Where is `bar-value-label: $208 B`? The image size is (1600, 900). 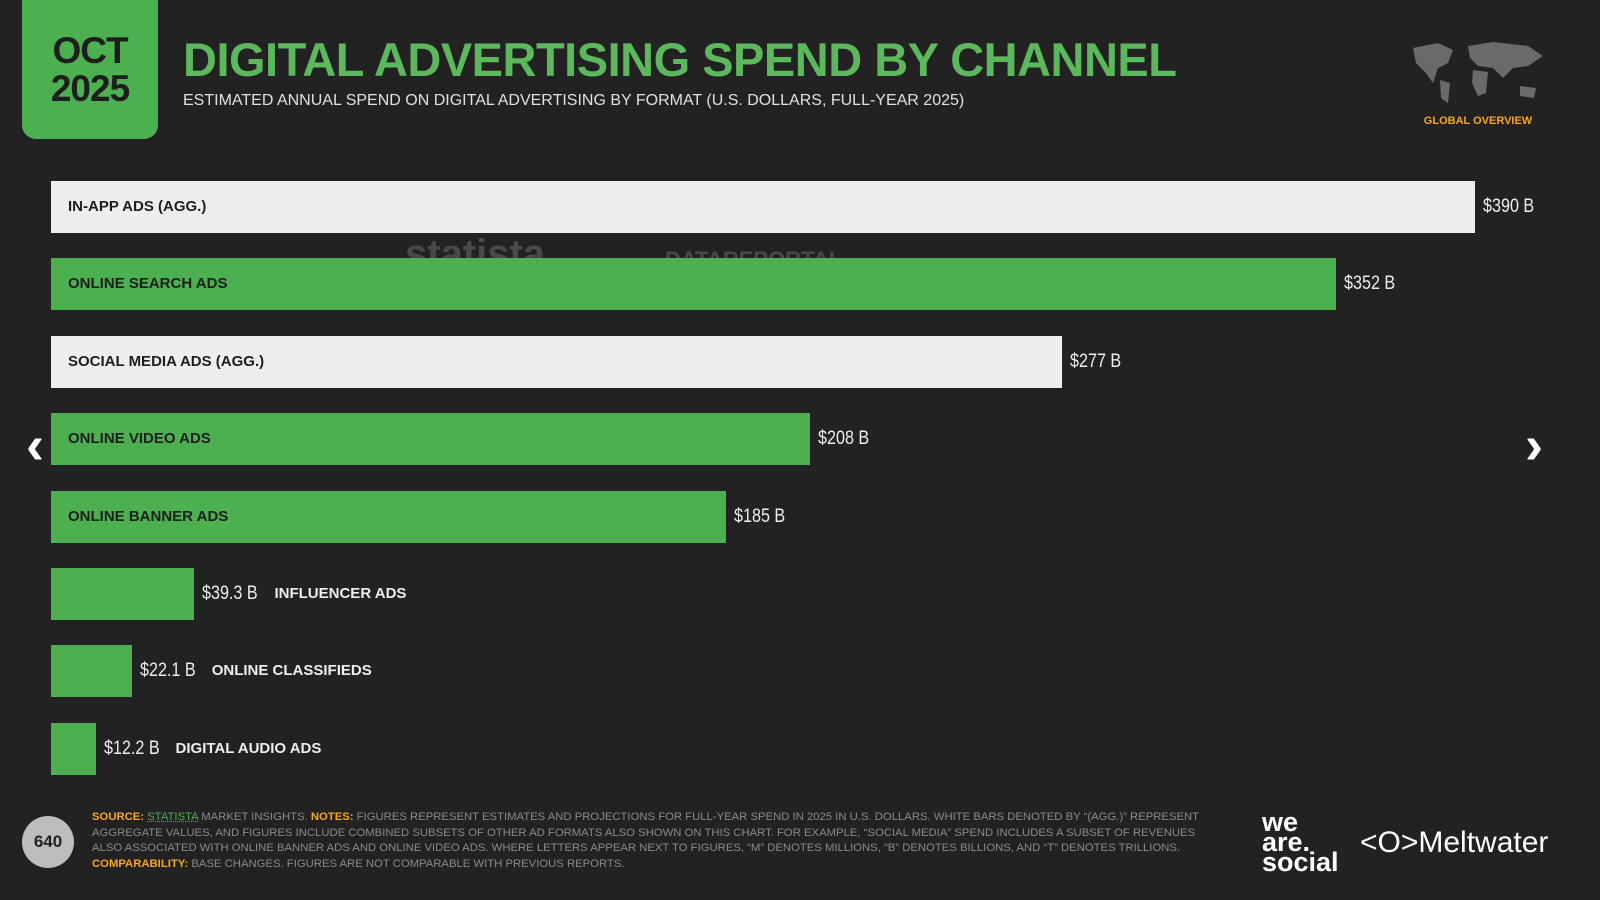 bar-value-label: $208 B is located at coordinates (844, 439).